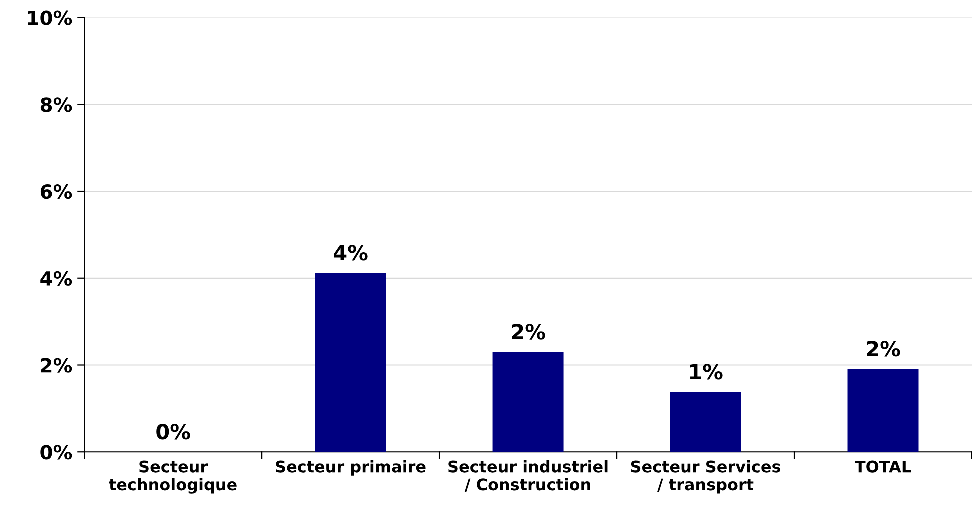 The height and width of the screenshot is (508, 972). I want to click on data-label: 1%, so click(706, 372).